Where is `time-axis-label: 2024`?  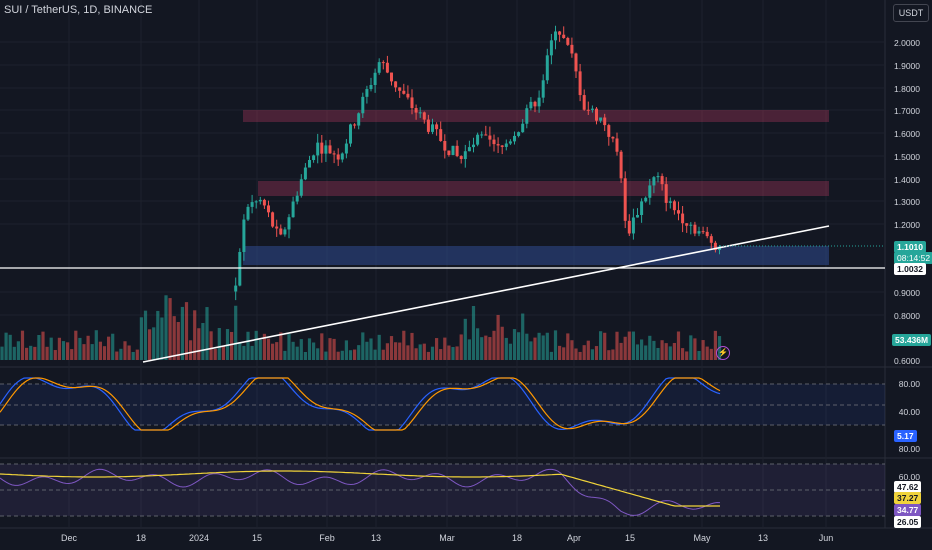
time-axis-label: 2024 is located at coordinates (199, 538).